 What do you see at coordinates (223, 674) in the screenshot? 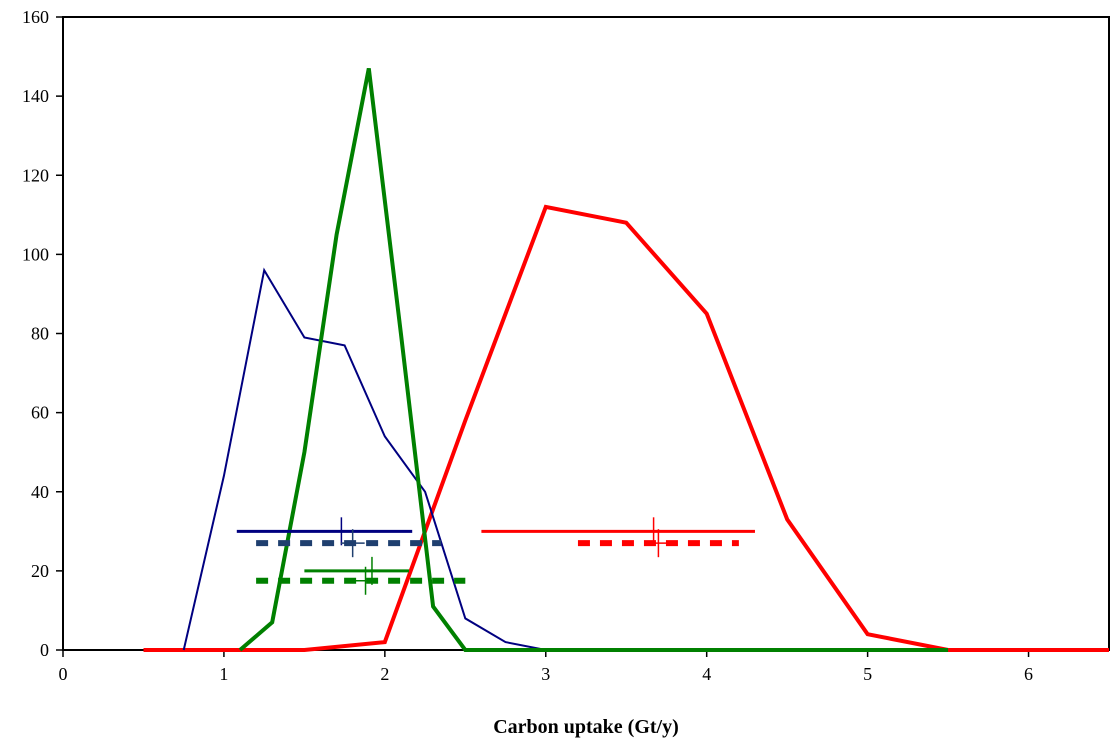
I see `x-tick-label: 1` at bounding box center [223, 674].